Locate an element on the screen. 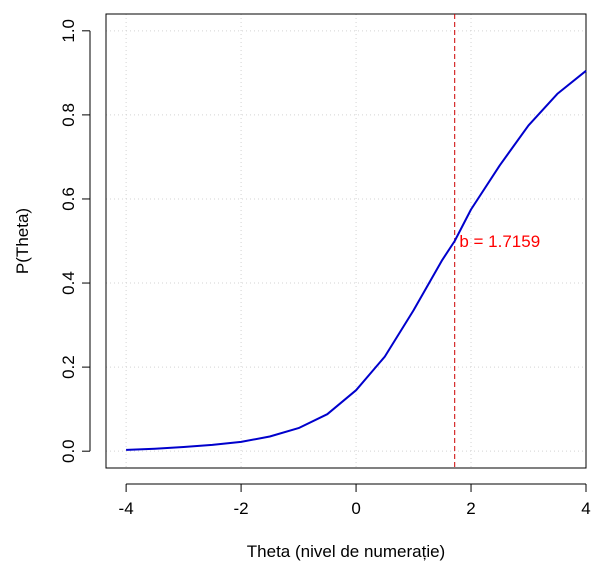 The height and width of the screenshot is (563, 593). x-tick-label: 0 is located at coordinates (355, 508).